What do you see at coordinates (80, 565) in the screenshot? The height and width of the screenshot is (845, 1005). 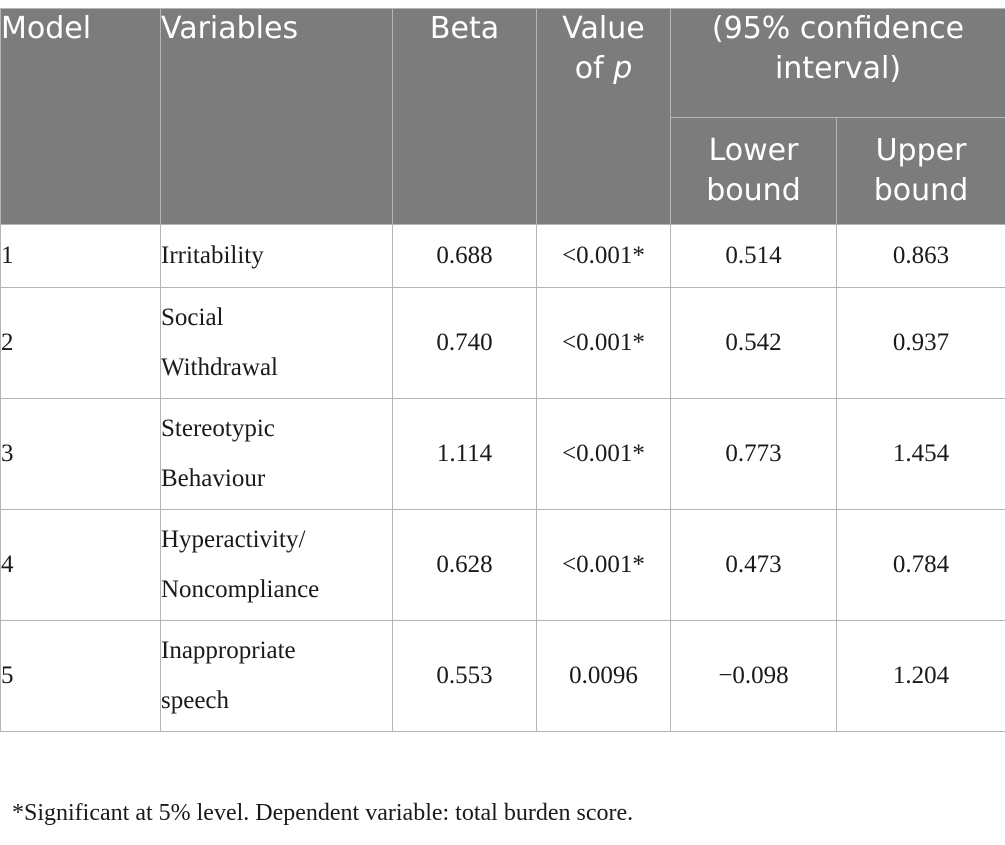 I see `cell-model: 4` at bounding box center [80, 565].